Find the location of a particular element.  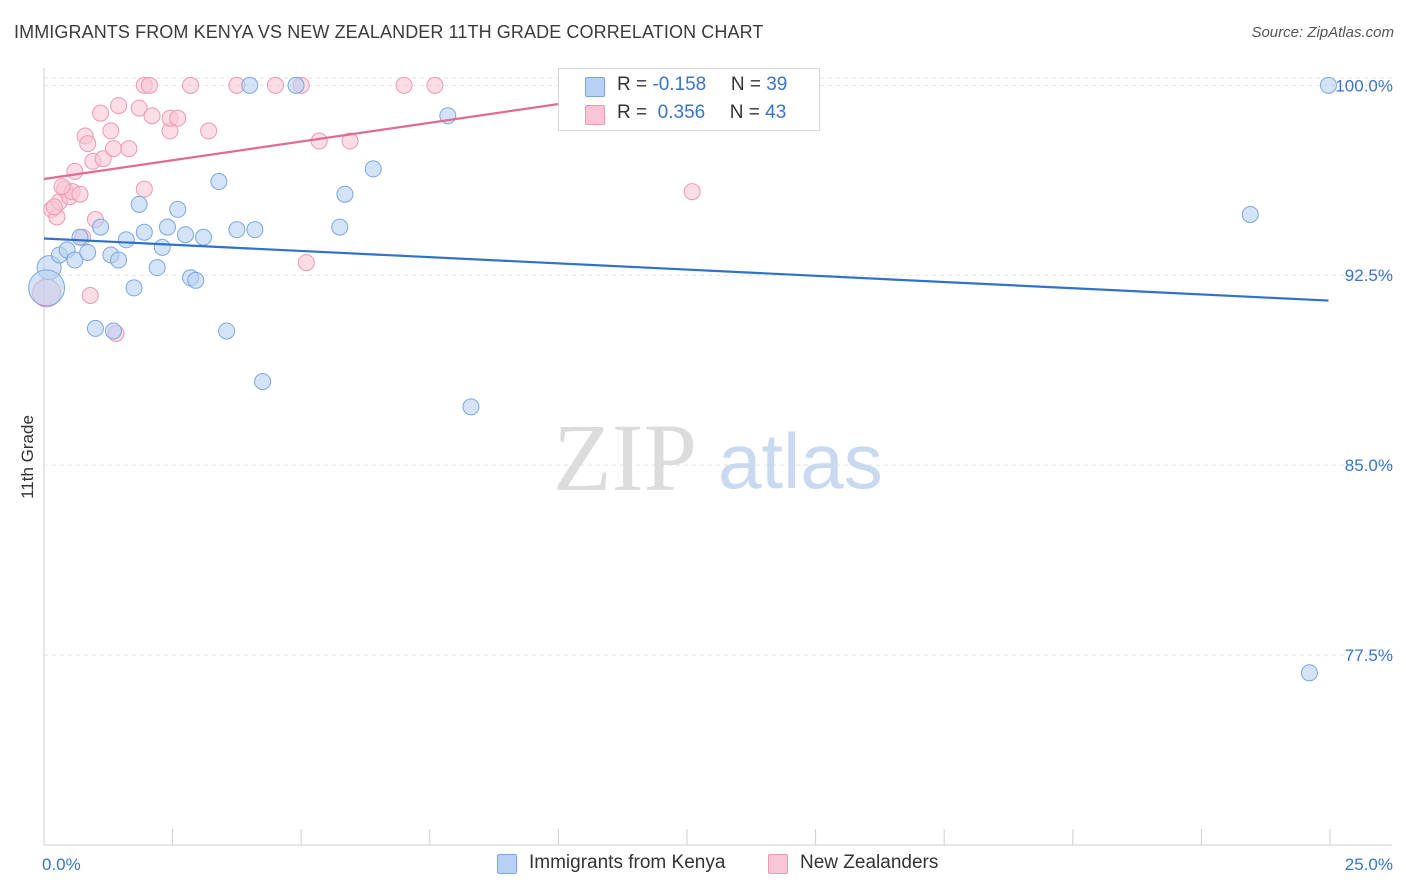

r-value-nz: 0.356 is located at coordinates (679, 112).